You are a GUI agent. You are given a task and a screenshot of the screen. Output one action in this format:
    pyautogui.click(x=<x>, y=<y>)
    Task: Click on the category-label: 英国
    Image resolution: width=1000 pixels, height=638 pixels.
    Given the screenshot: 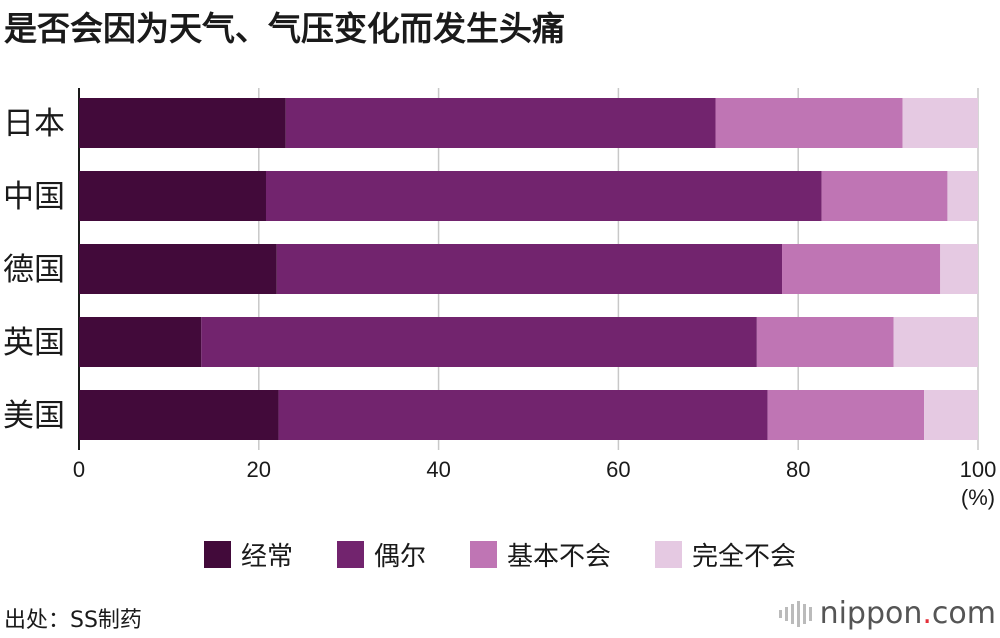 What is the action you would take?
    pyautogui.click(x=34, y=343)
    